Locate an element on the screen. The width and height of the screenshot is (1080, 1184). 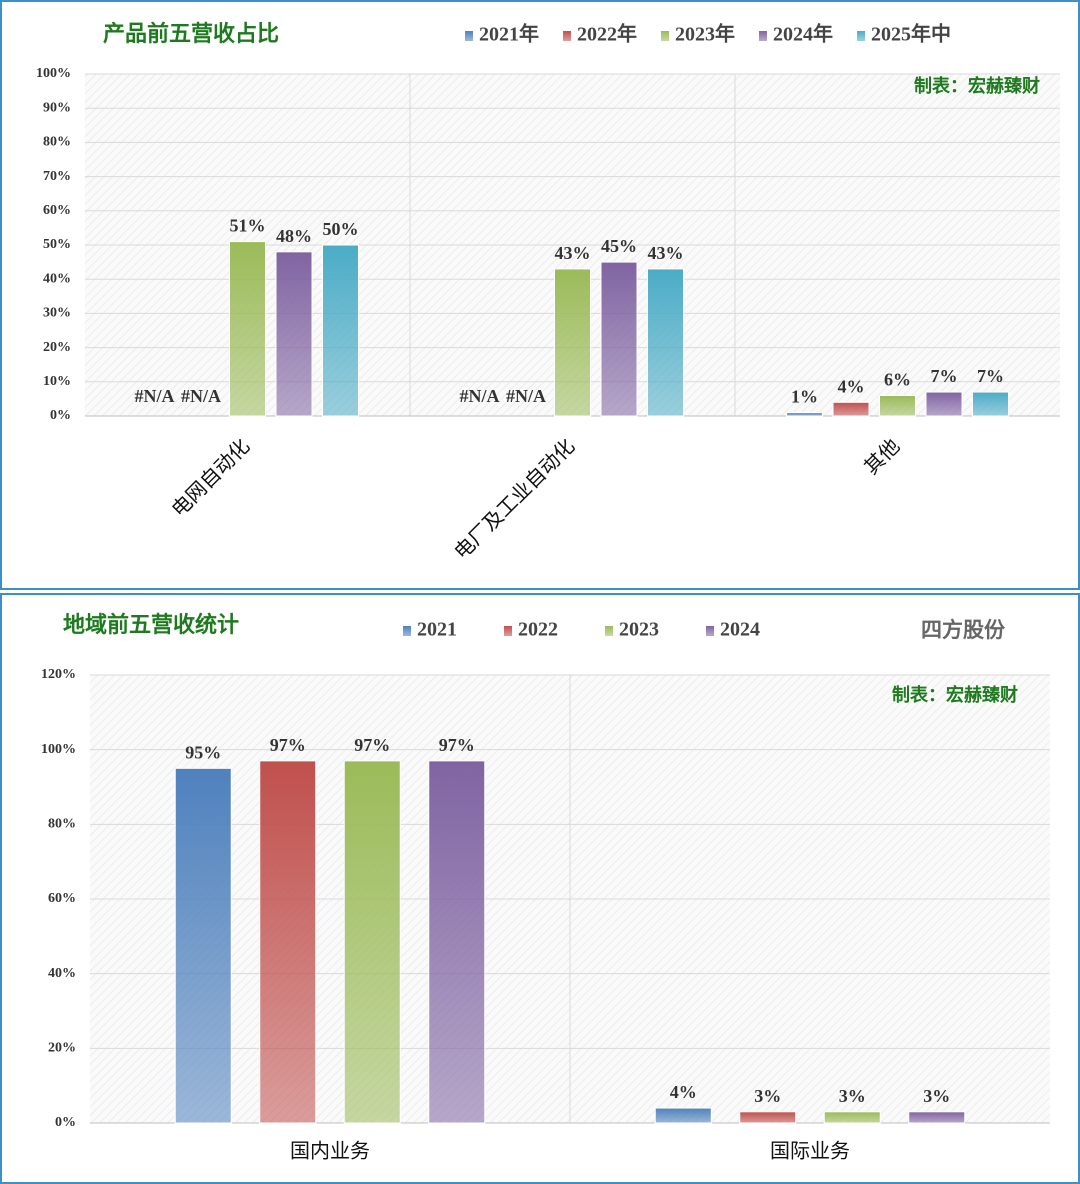
x-tick-label: 国内业务 is located at coordinates (330, 1151).